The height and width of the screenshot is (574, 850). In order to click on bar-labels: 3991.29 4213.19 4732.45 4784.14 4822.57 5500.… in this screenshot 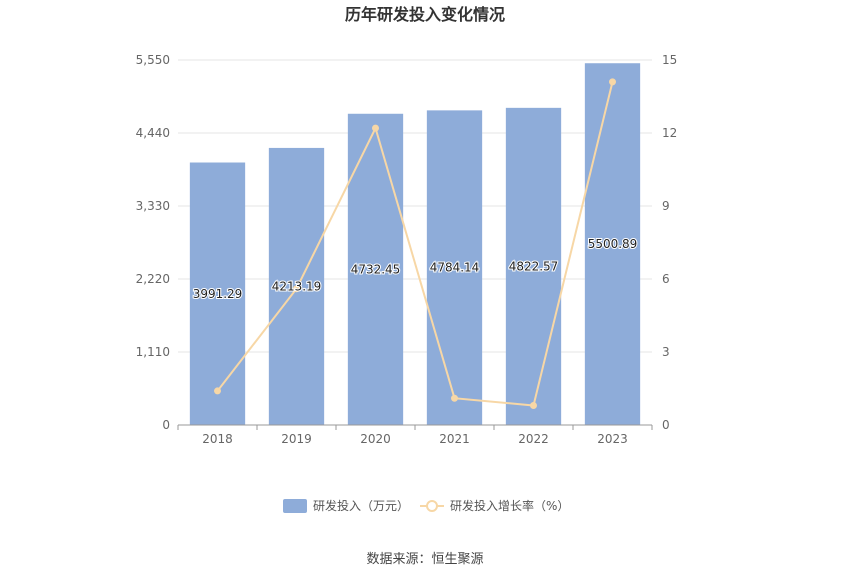, I will do `click(415, 269)`.